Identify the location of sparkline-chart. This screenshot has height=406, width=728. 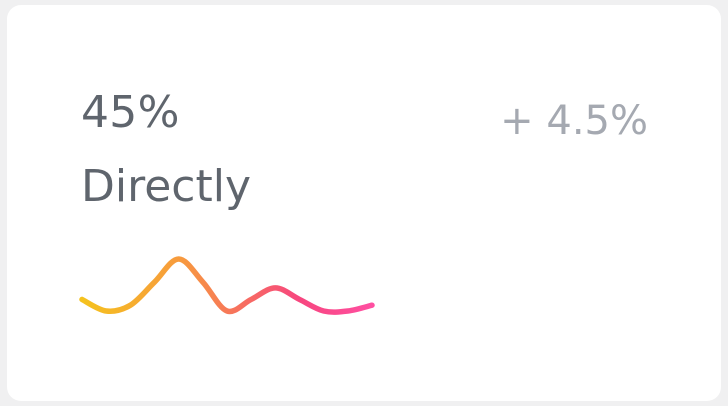
(227, 285).